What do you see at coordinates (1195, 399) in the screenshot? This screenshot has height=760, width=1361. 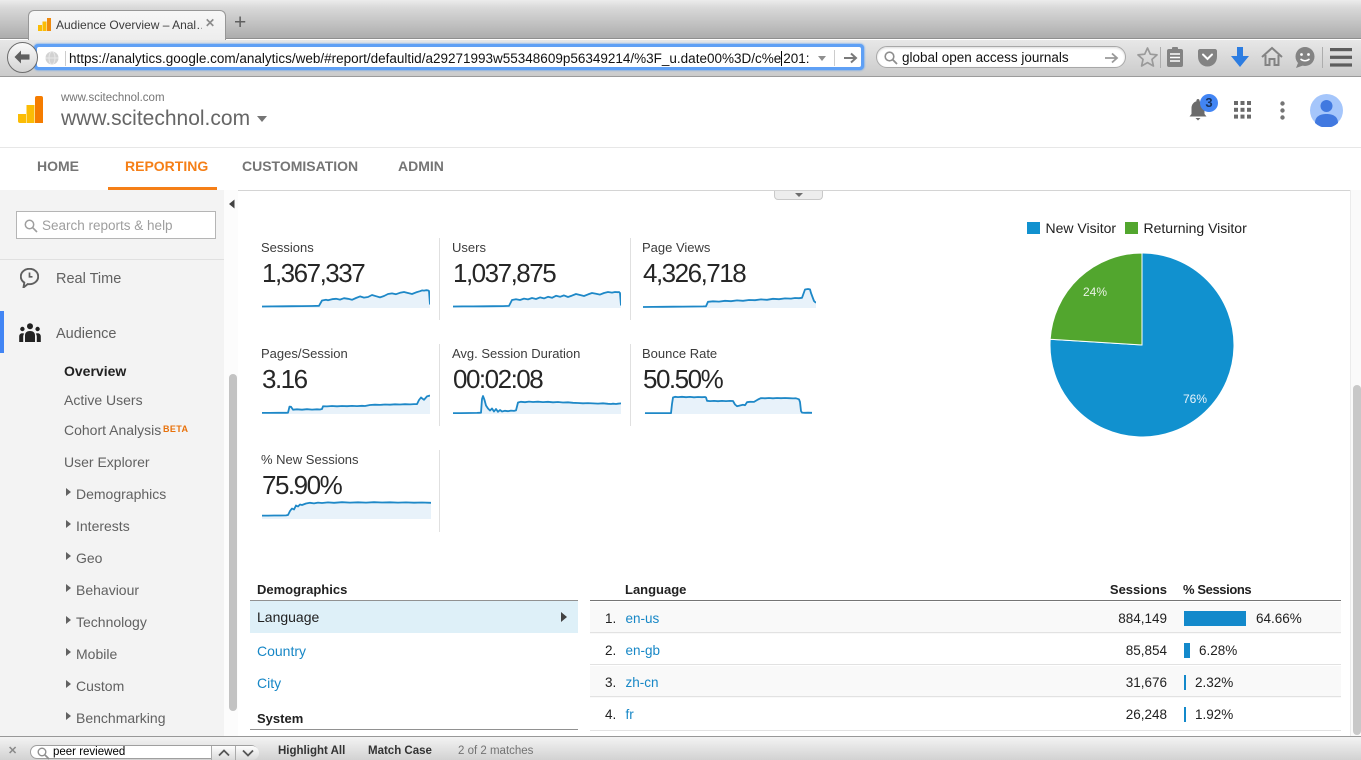 I see `svg-text: 76%` at bounding box center [1195, 399].